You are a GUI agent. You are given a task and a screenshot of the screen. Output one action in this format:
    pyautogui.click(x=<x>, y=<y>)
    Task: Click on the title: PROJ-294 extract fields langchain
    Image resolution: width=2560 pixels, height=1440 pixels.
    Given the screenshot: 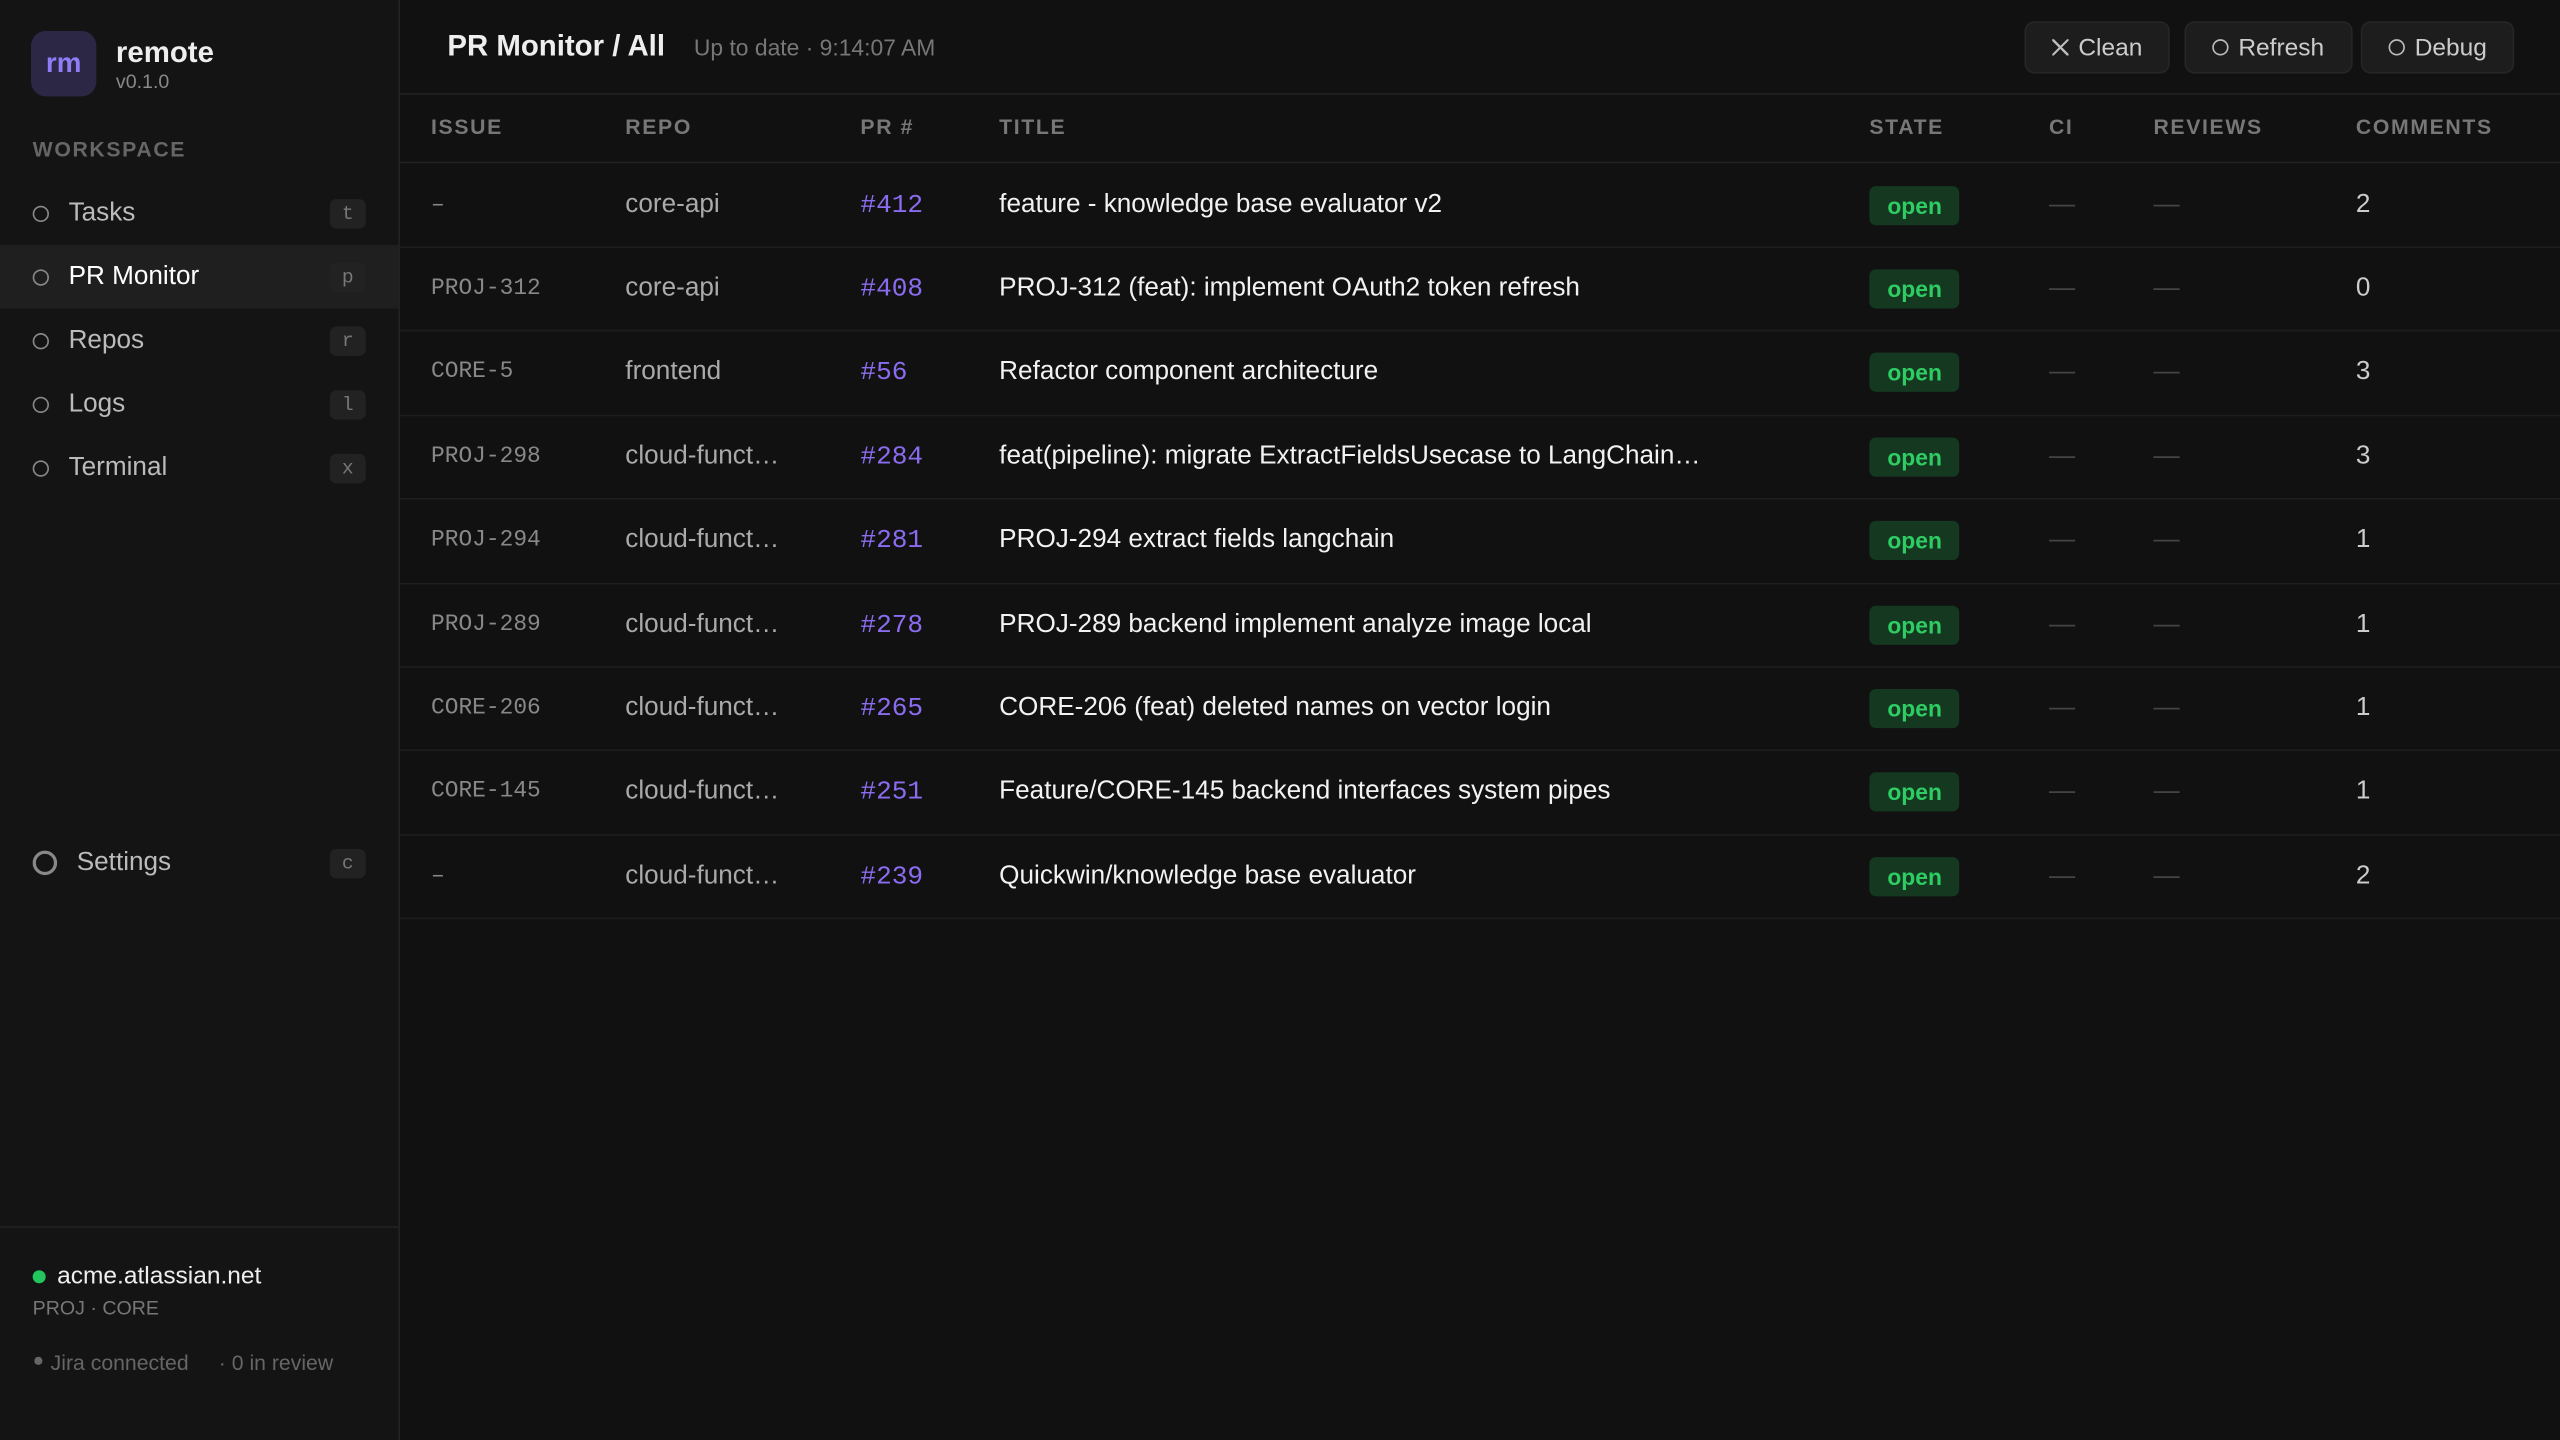 What is the action you would take?
    pyautogui.click(x=1197, y=539)
    